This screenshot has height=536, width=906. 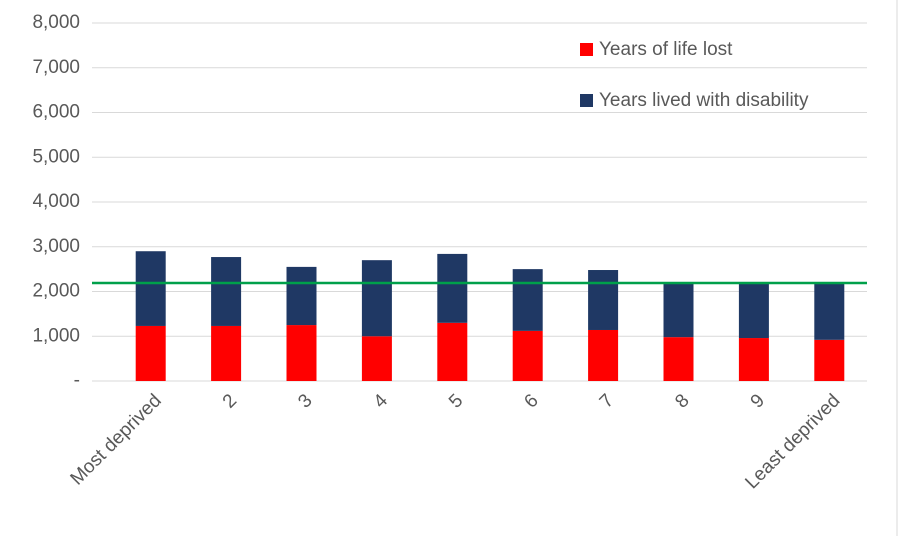 What do you see at coordinates (56, 201) in the screenshot?
I see `y-tick-label: 4,000` at bounding box center [56, 201].